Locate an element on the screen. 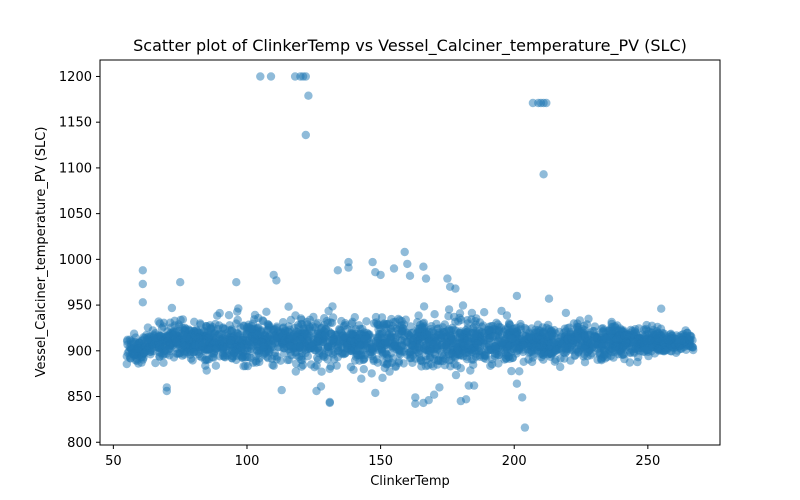  y-tick-label: 850 is located at coordinates (79, 397).